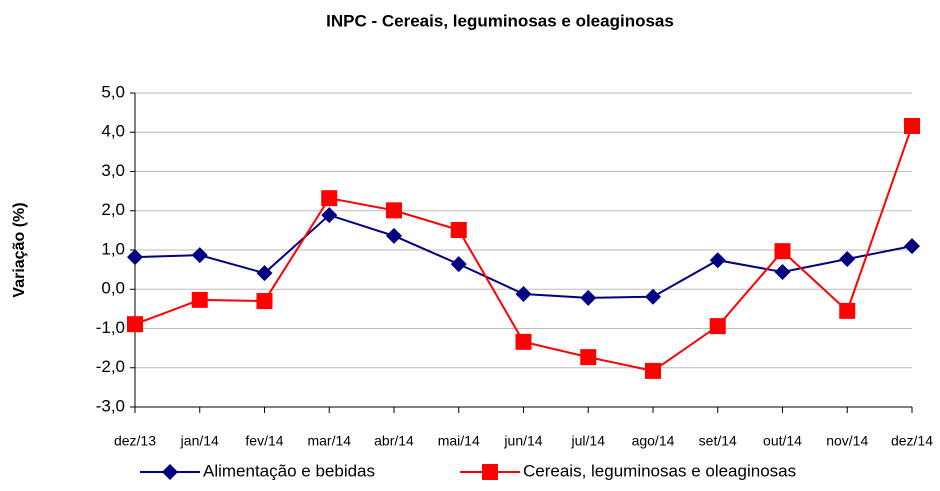 Image resolution: width=940 pixels, height=491 pixels. Describe the element at coordinates (718, 441) in the screenshot. I see `x-tick-label: set/14` at that location.